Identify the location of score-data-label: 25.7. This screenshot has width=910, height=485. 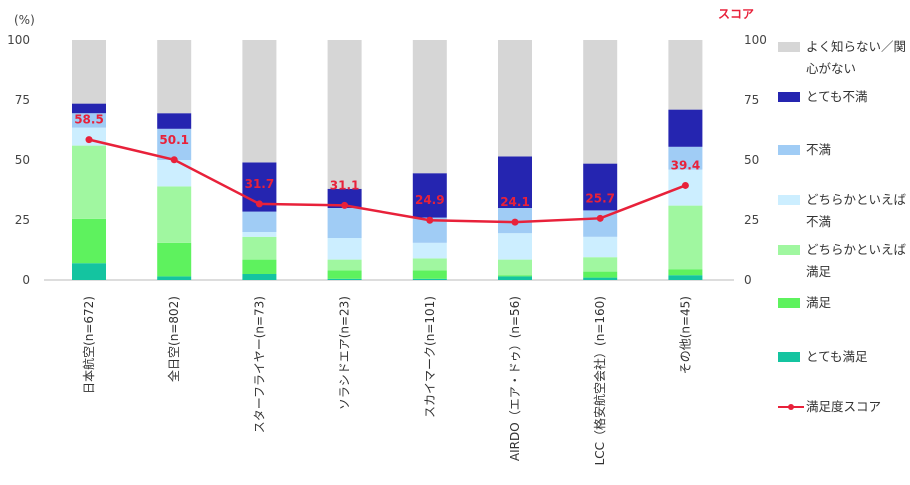
(600, 198).